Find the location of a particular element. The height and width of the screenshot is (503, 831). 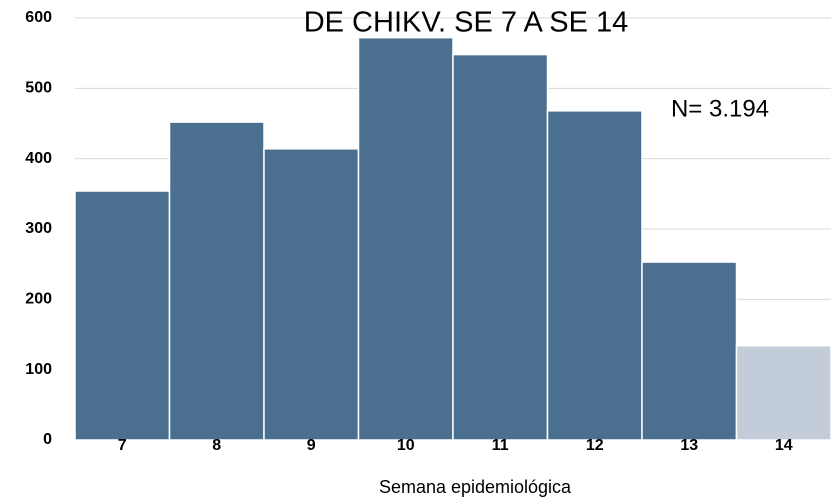

y-tick-label: 400 is located at coordinates (38, 158).